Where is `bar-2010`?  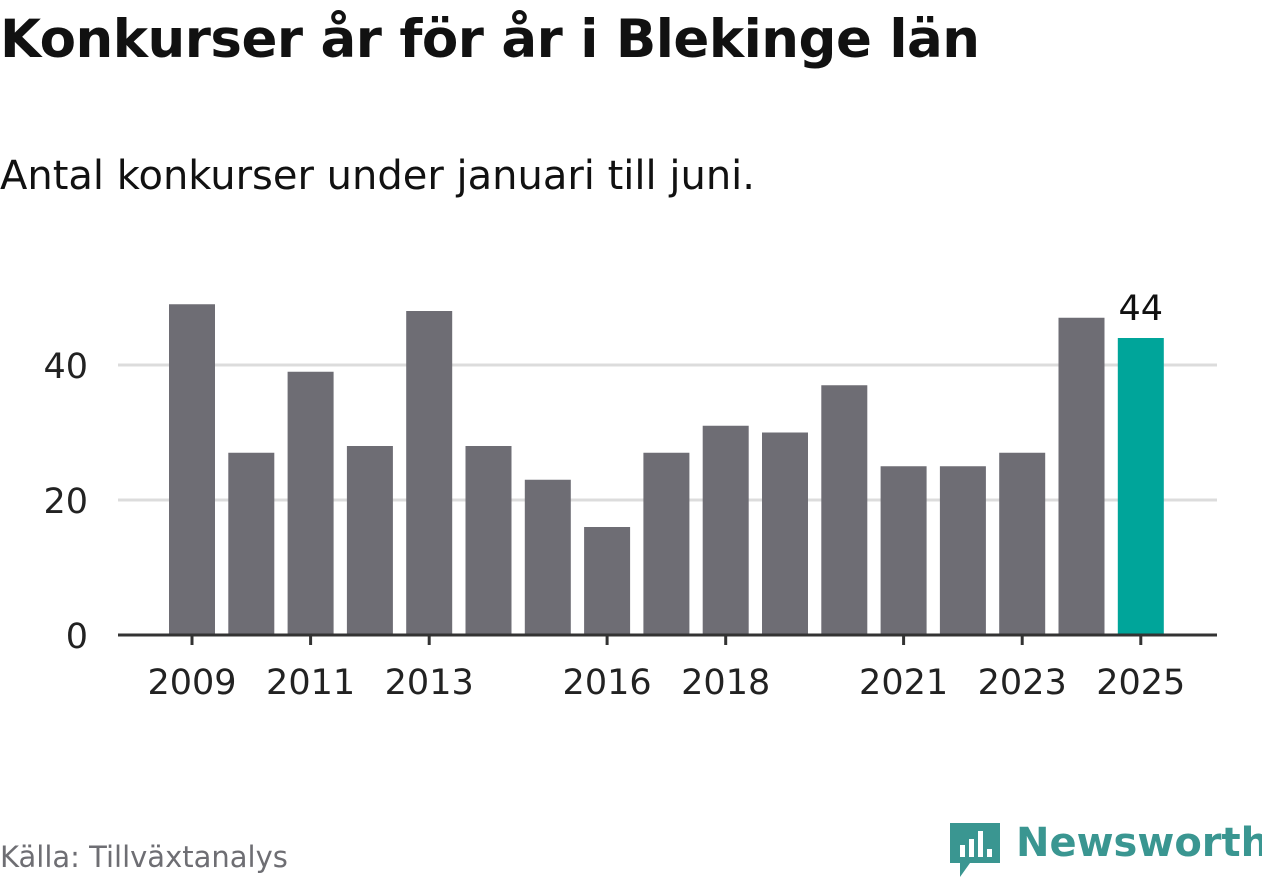
bar-2010 is located at coordinates (251, 543).